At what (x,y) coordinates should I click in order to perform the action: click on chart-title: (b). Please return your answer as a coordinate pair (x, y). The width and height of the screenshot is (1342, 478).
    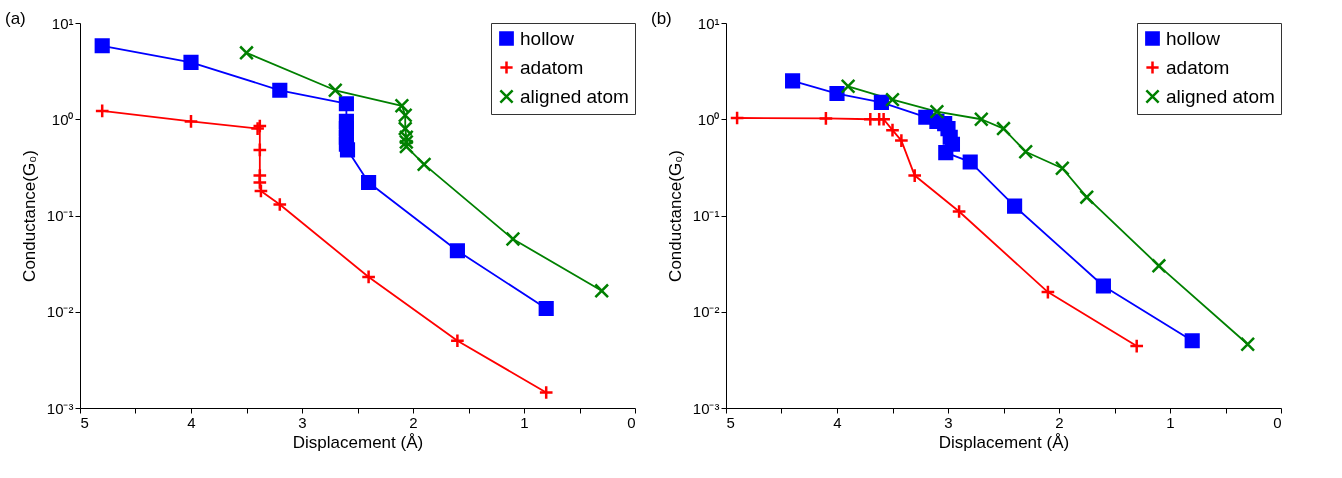
    Looking at the image, I should click on (661, 18).